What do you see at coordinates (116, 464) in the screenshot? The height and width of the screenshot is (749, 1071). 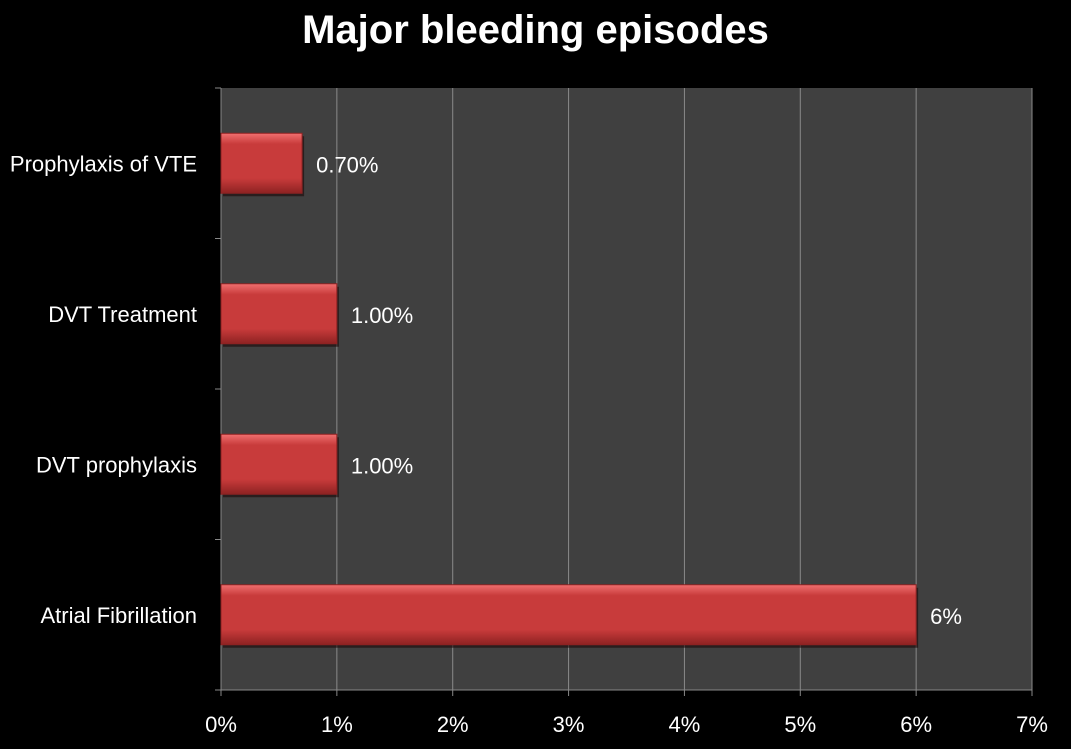 I see `category-label: DVT prophylaxis` at bounding box center [116, 464].